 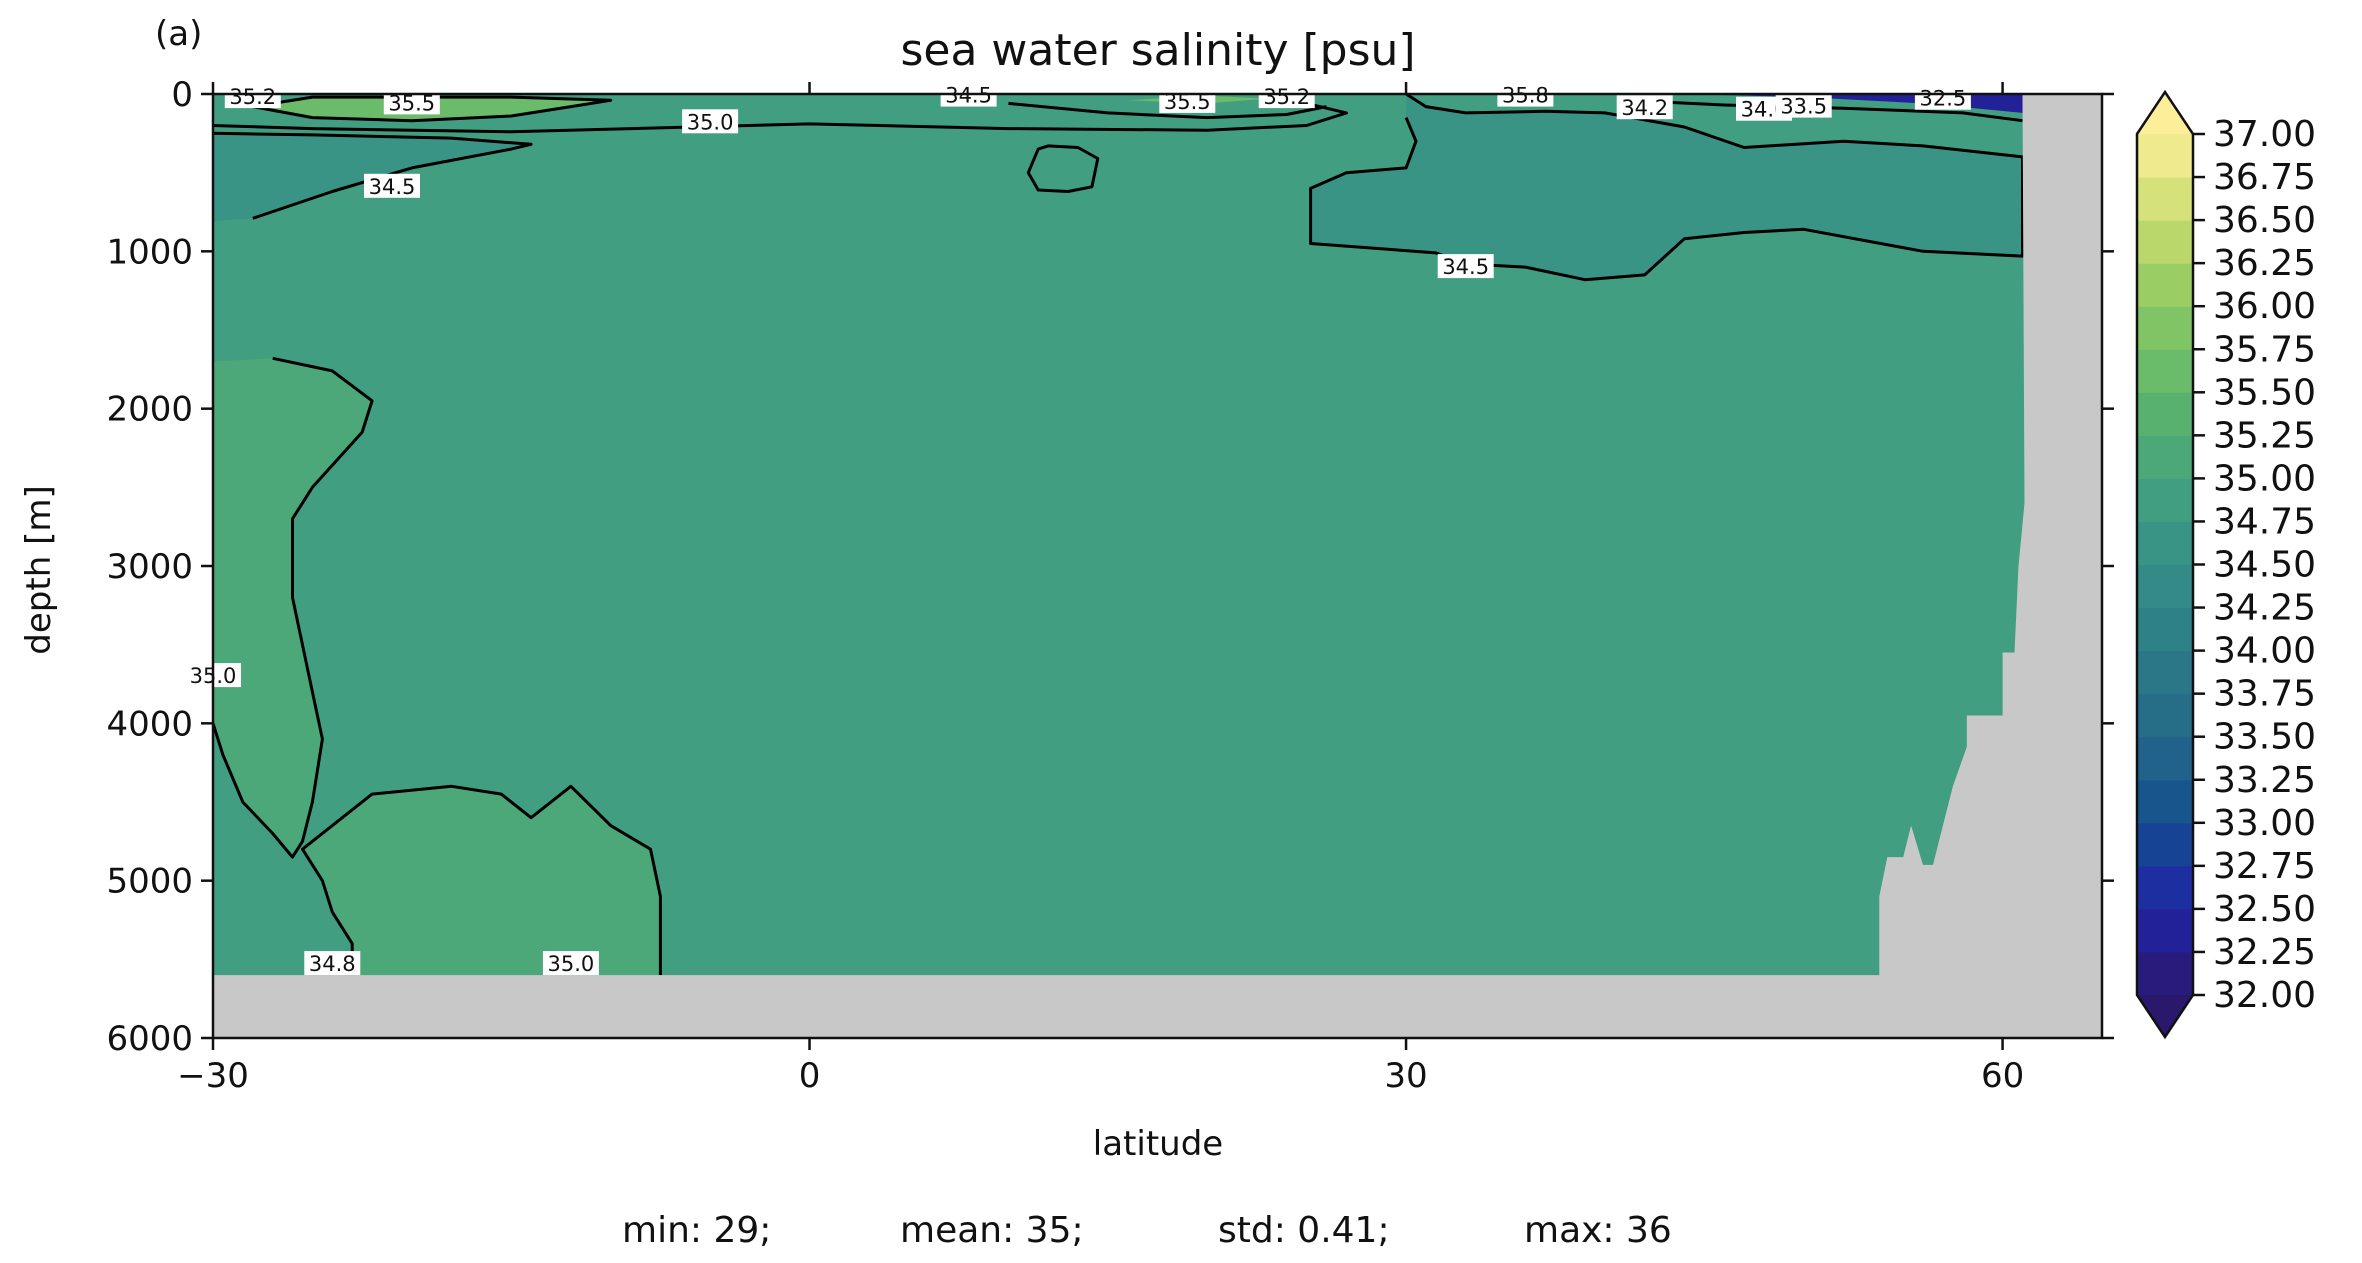 What do you see at coordinates (2264, 349) in the screenshot?
I see `colorbar-tick-label: 35.75` at bounding box center [2264, 349].